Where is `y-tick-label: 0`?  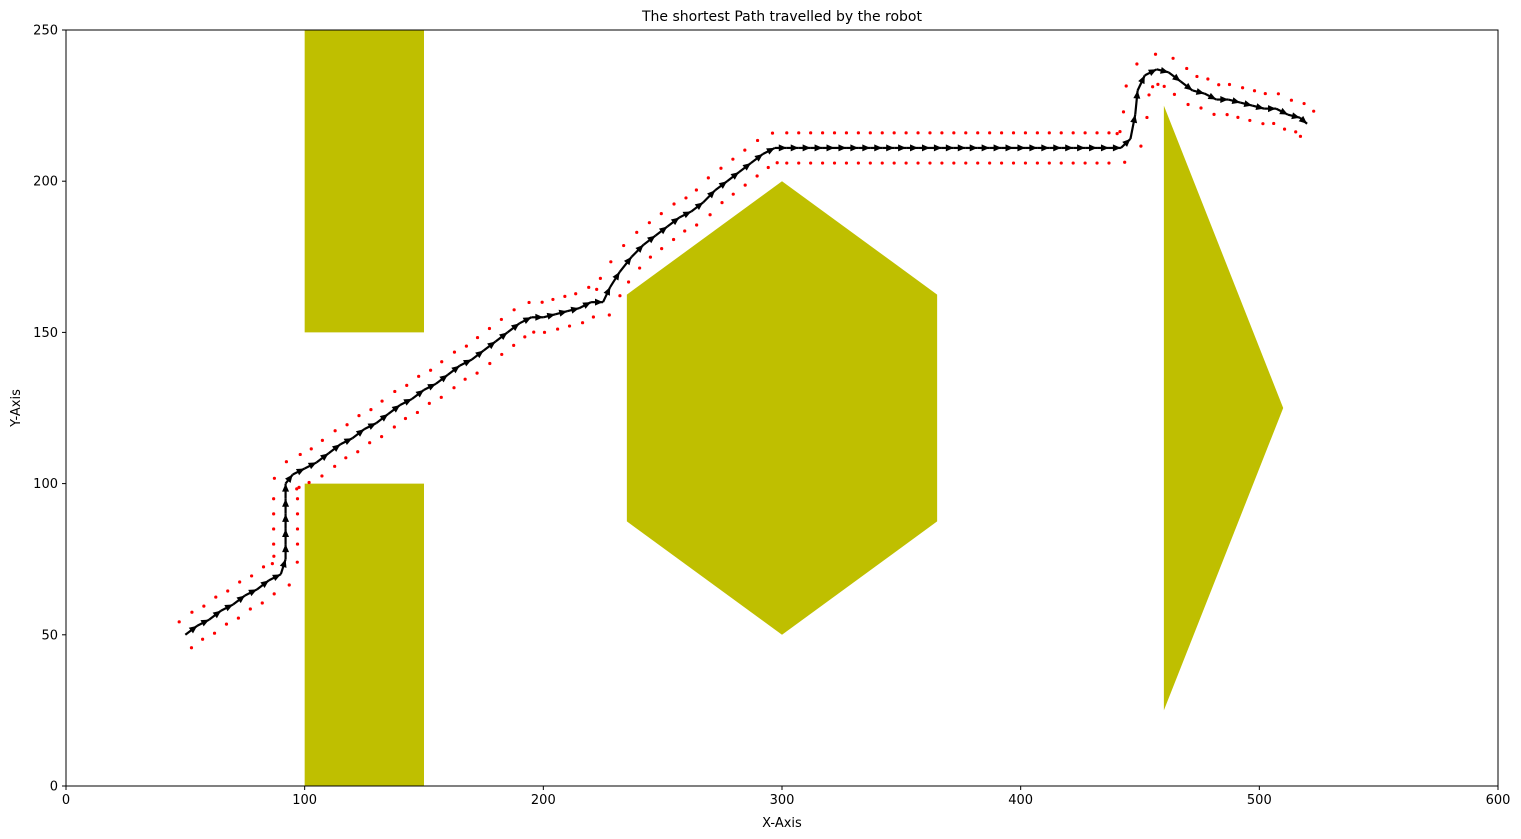
y-tick-label: 0 is located at coordinates (54, 787).